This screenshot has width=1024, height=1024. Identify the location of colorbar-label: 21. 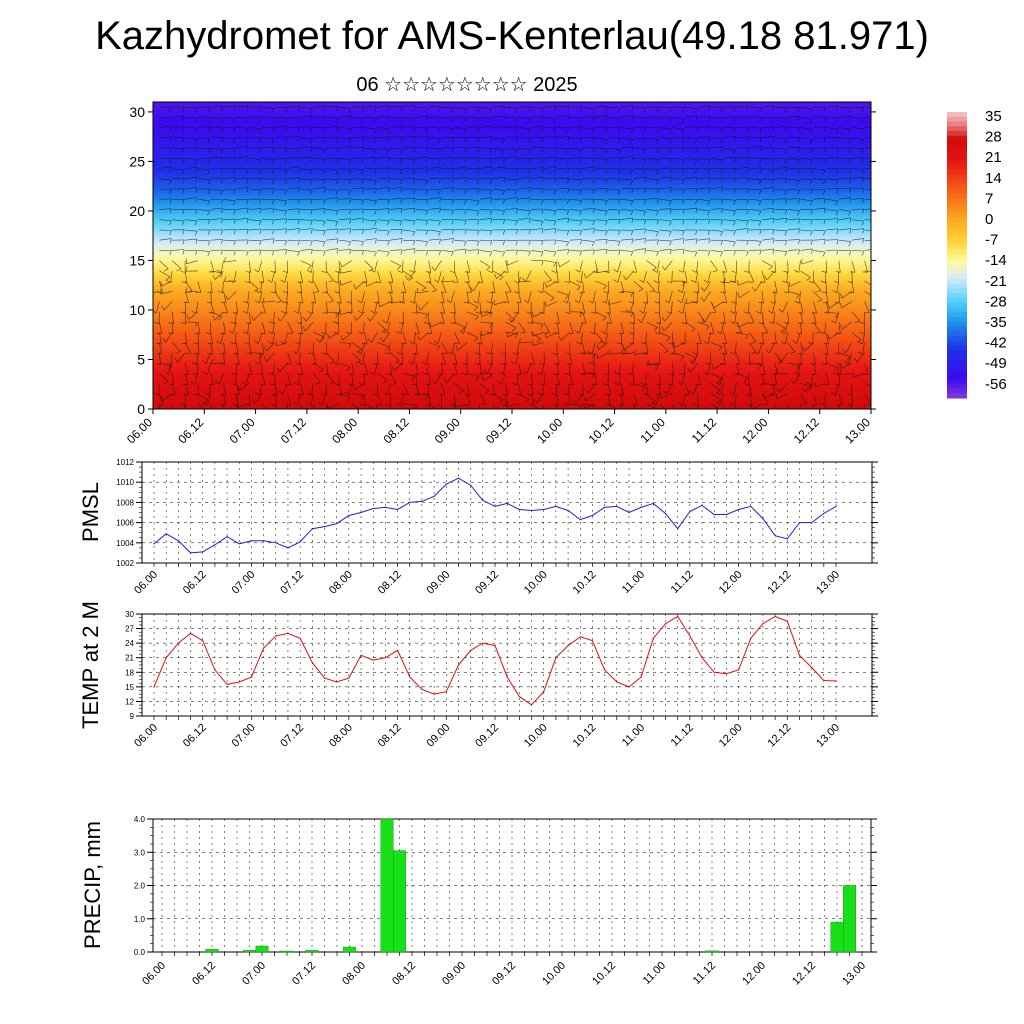
(993, 157).